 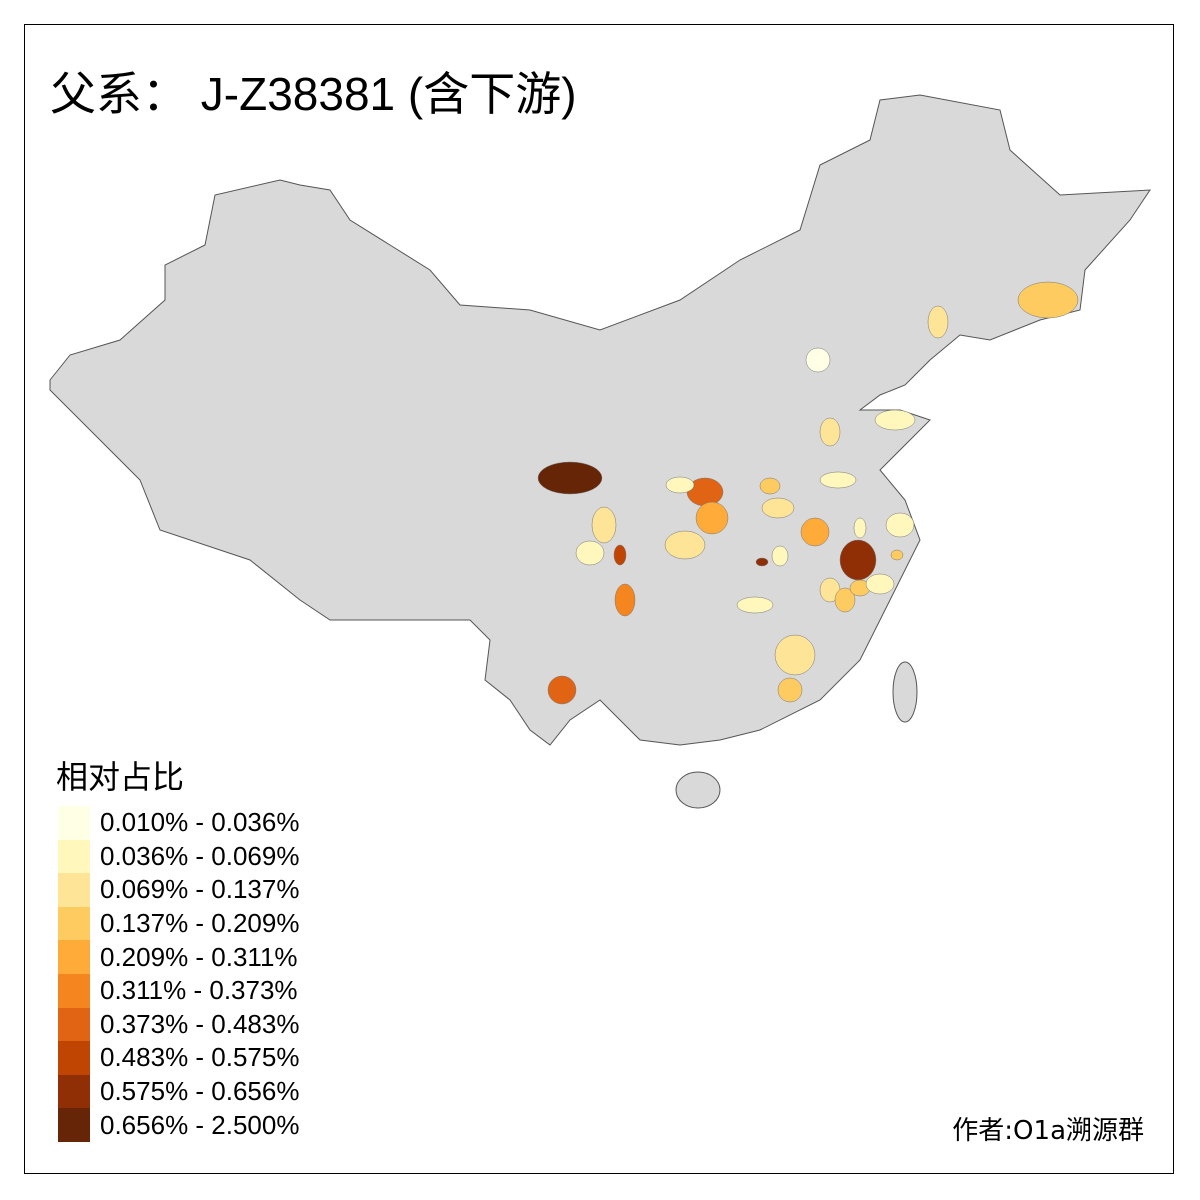 What do you see at coordinates (199, 956) in the screenshot?
I see `legend-label: 0.209% - 0.311%` at bounding box center [199, 956].